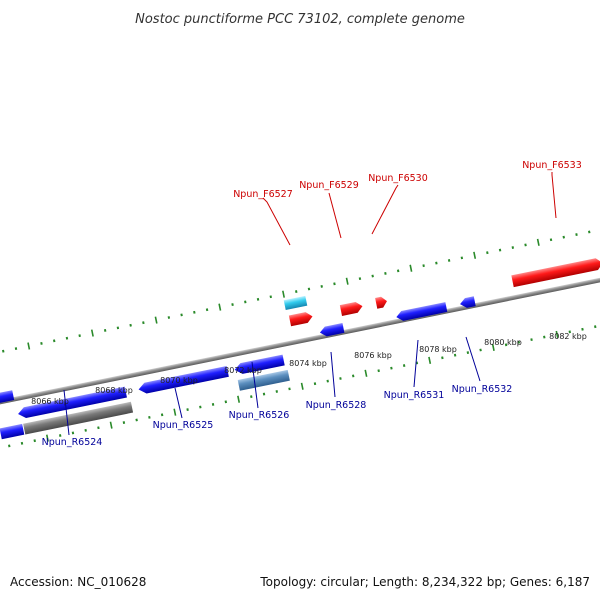 This screenshot has width=600, height=600. Describe the element at coordinates (72, 403) in the screenshot. I see `reverse-gene-npun-r6524` at that location.